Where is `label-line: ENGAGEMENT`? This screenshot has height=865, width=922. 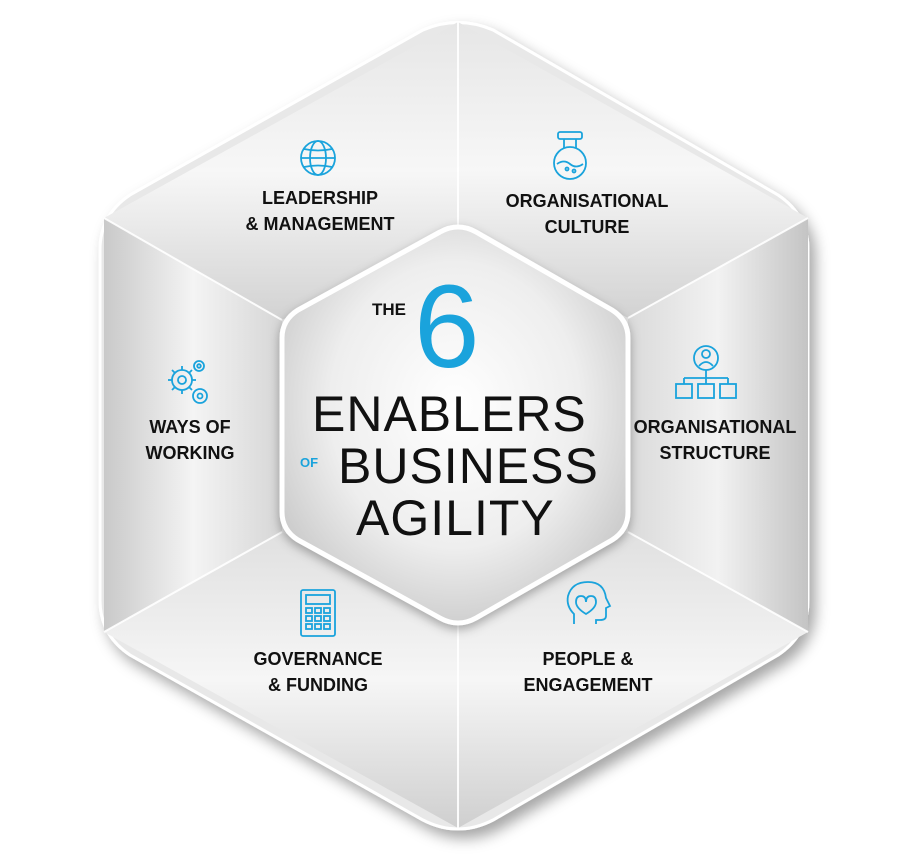
label-line: ENGAGEMENT is located at coordinates (588, 685).